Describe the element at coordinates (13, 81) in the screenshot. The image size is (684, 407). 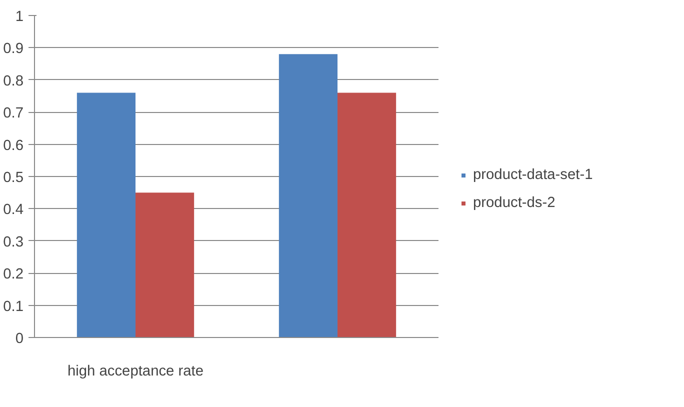
I see `y-tick-label: 0.8` at that location.